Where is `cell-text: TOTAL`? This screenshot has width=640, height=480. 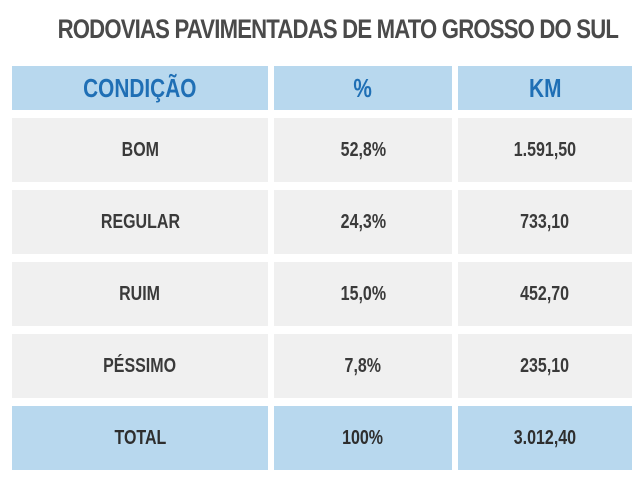
cell-text: TOTAL is located at coordinates (140, 437).